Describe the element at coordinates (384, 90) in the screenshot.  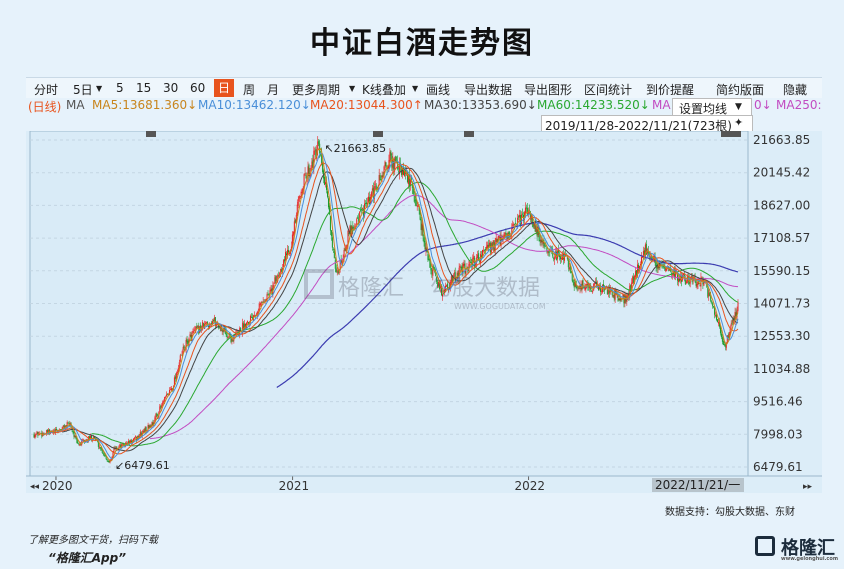
I see `kline-overlay-menu: K线叠加` at that location.